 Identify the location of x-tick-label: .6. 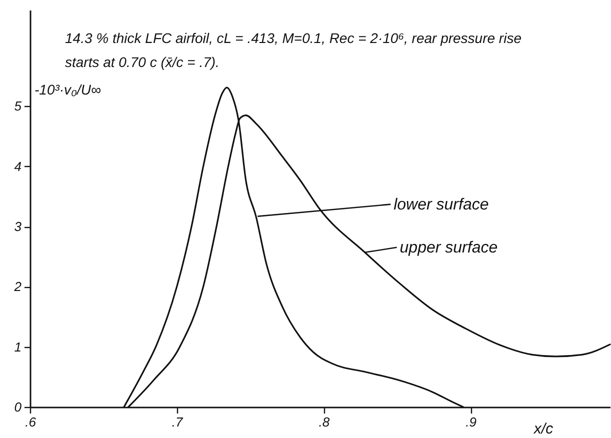
(31, 422).